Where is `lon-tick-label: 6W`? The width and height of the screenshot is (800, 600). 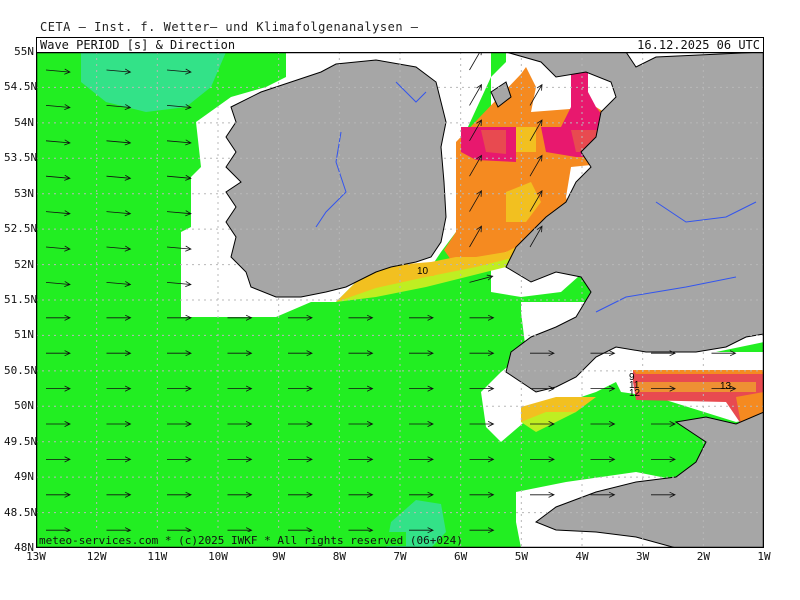 lon-tick-label: 6W is located at coordinates (461, 556).